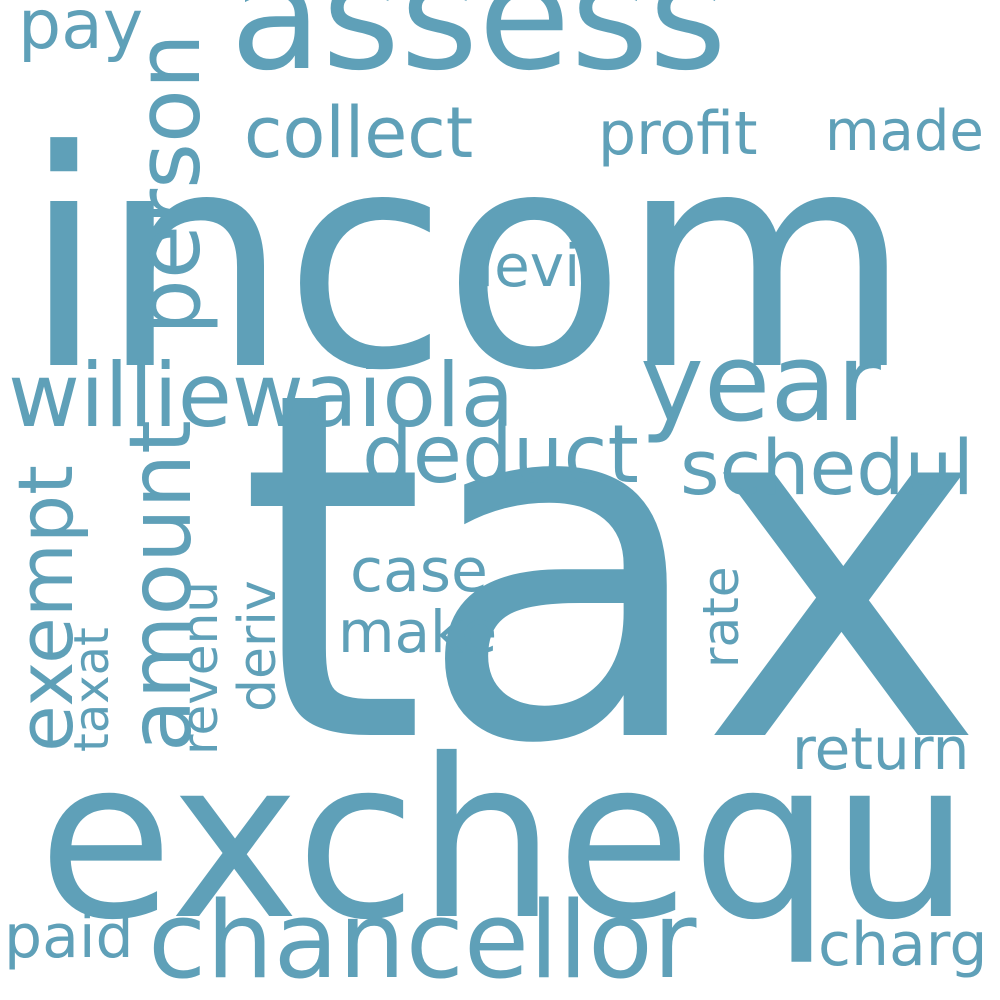 The height and width of the screenshot is (1000, 1000). What do you see at coordinates (721, 617) in the screenshot?
I see `word-rate: rate` at bounding box center [721, 617].